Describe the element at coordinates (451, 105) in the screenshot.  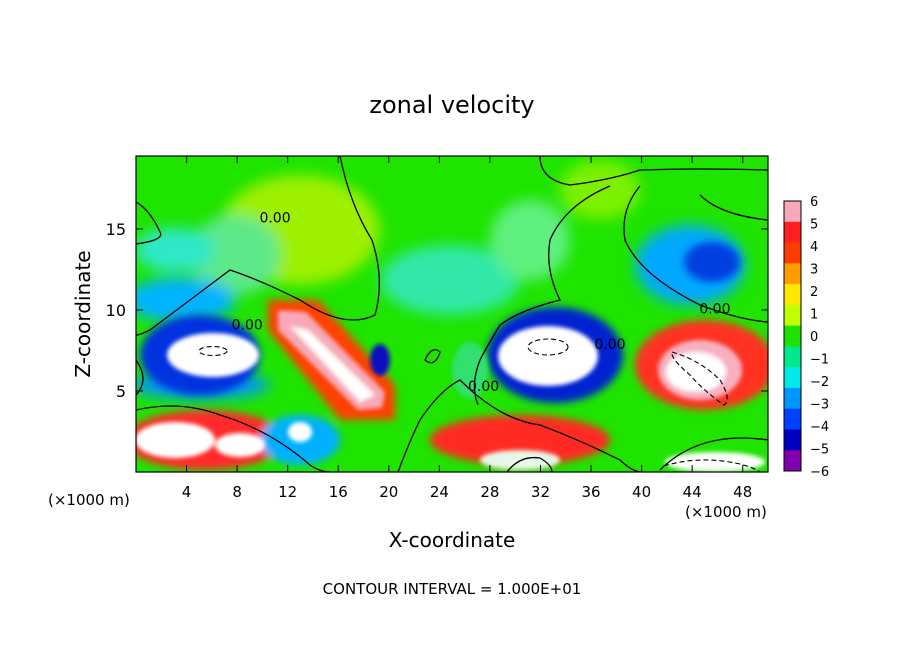
I see `chart-title: zonal velocity` at that location.